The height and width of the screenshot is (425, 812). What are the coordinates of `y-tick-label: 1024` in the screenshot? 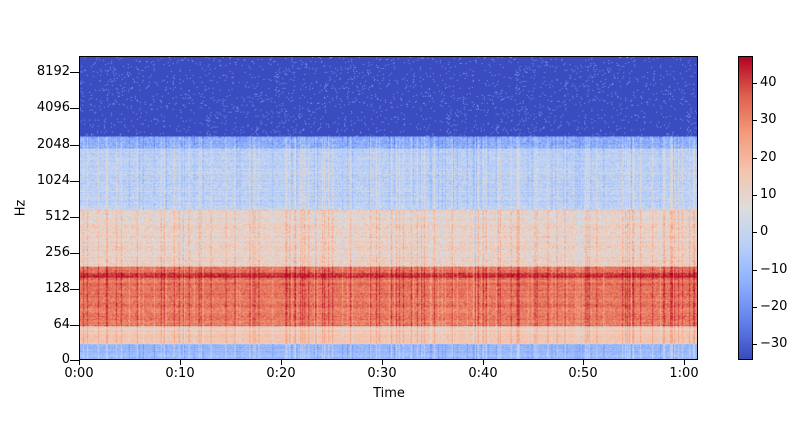 It's located at (53, 180).